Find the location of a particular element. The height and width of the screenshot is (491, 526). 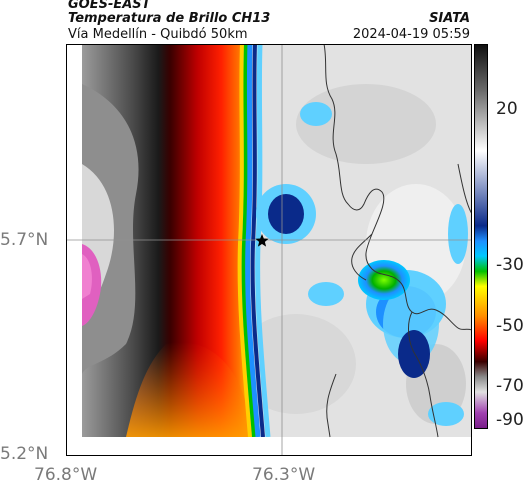

temperature-colorbar is located at coordinates (481, 236).